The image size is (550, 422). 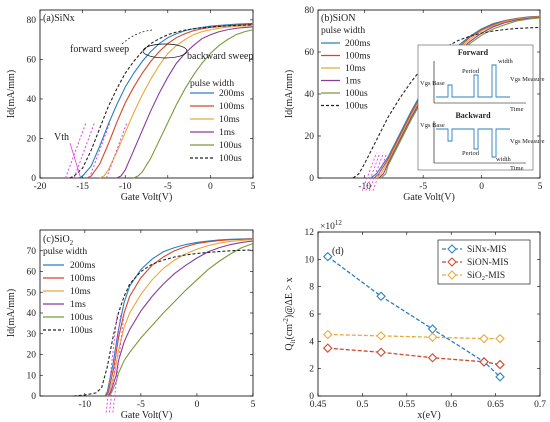 What do you see at coordinates (343, 31) in the screenshot?
I see `legend-title: pulse width` at bounding box center [343, 31].